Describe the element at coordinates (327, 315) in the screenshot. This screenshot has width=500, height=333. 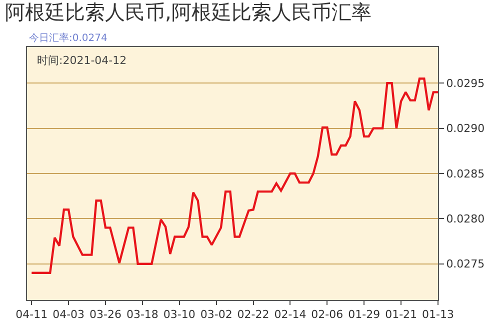
I see `x-tick-label: 02-06` at that location.